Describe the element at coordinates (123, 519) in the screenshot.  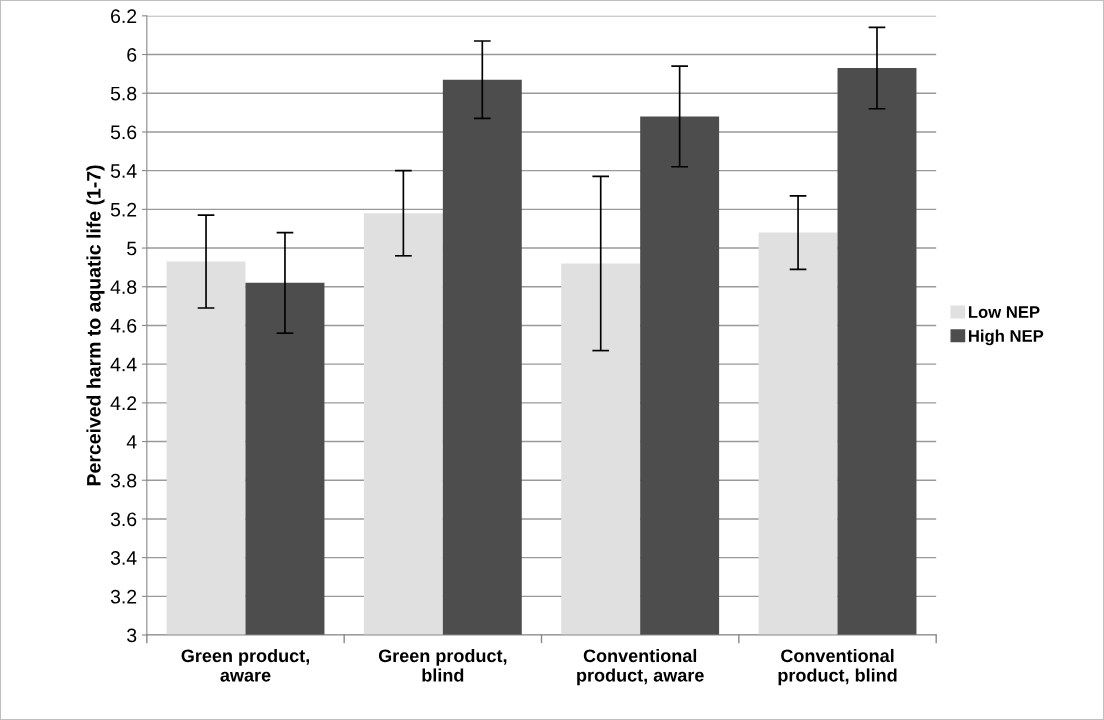
I see `y-tick-label: 3.6` at that location.